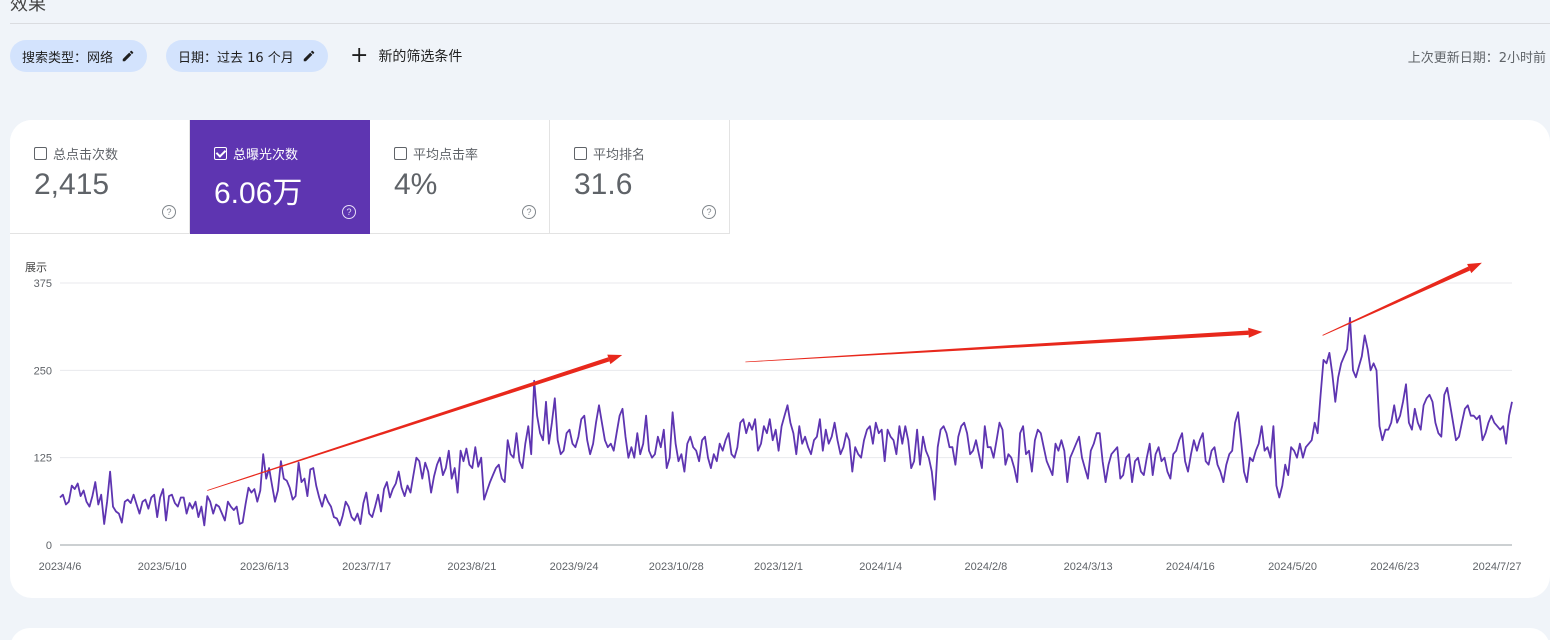 The height and width of the screenshot is (640, 1550). What do you see at coordinates (43, 371) in the screenshot?
I see `y-tick-label: 250` at bounding box center [43, 371].